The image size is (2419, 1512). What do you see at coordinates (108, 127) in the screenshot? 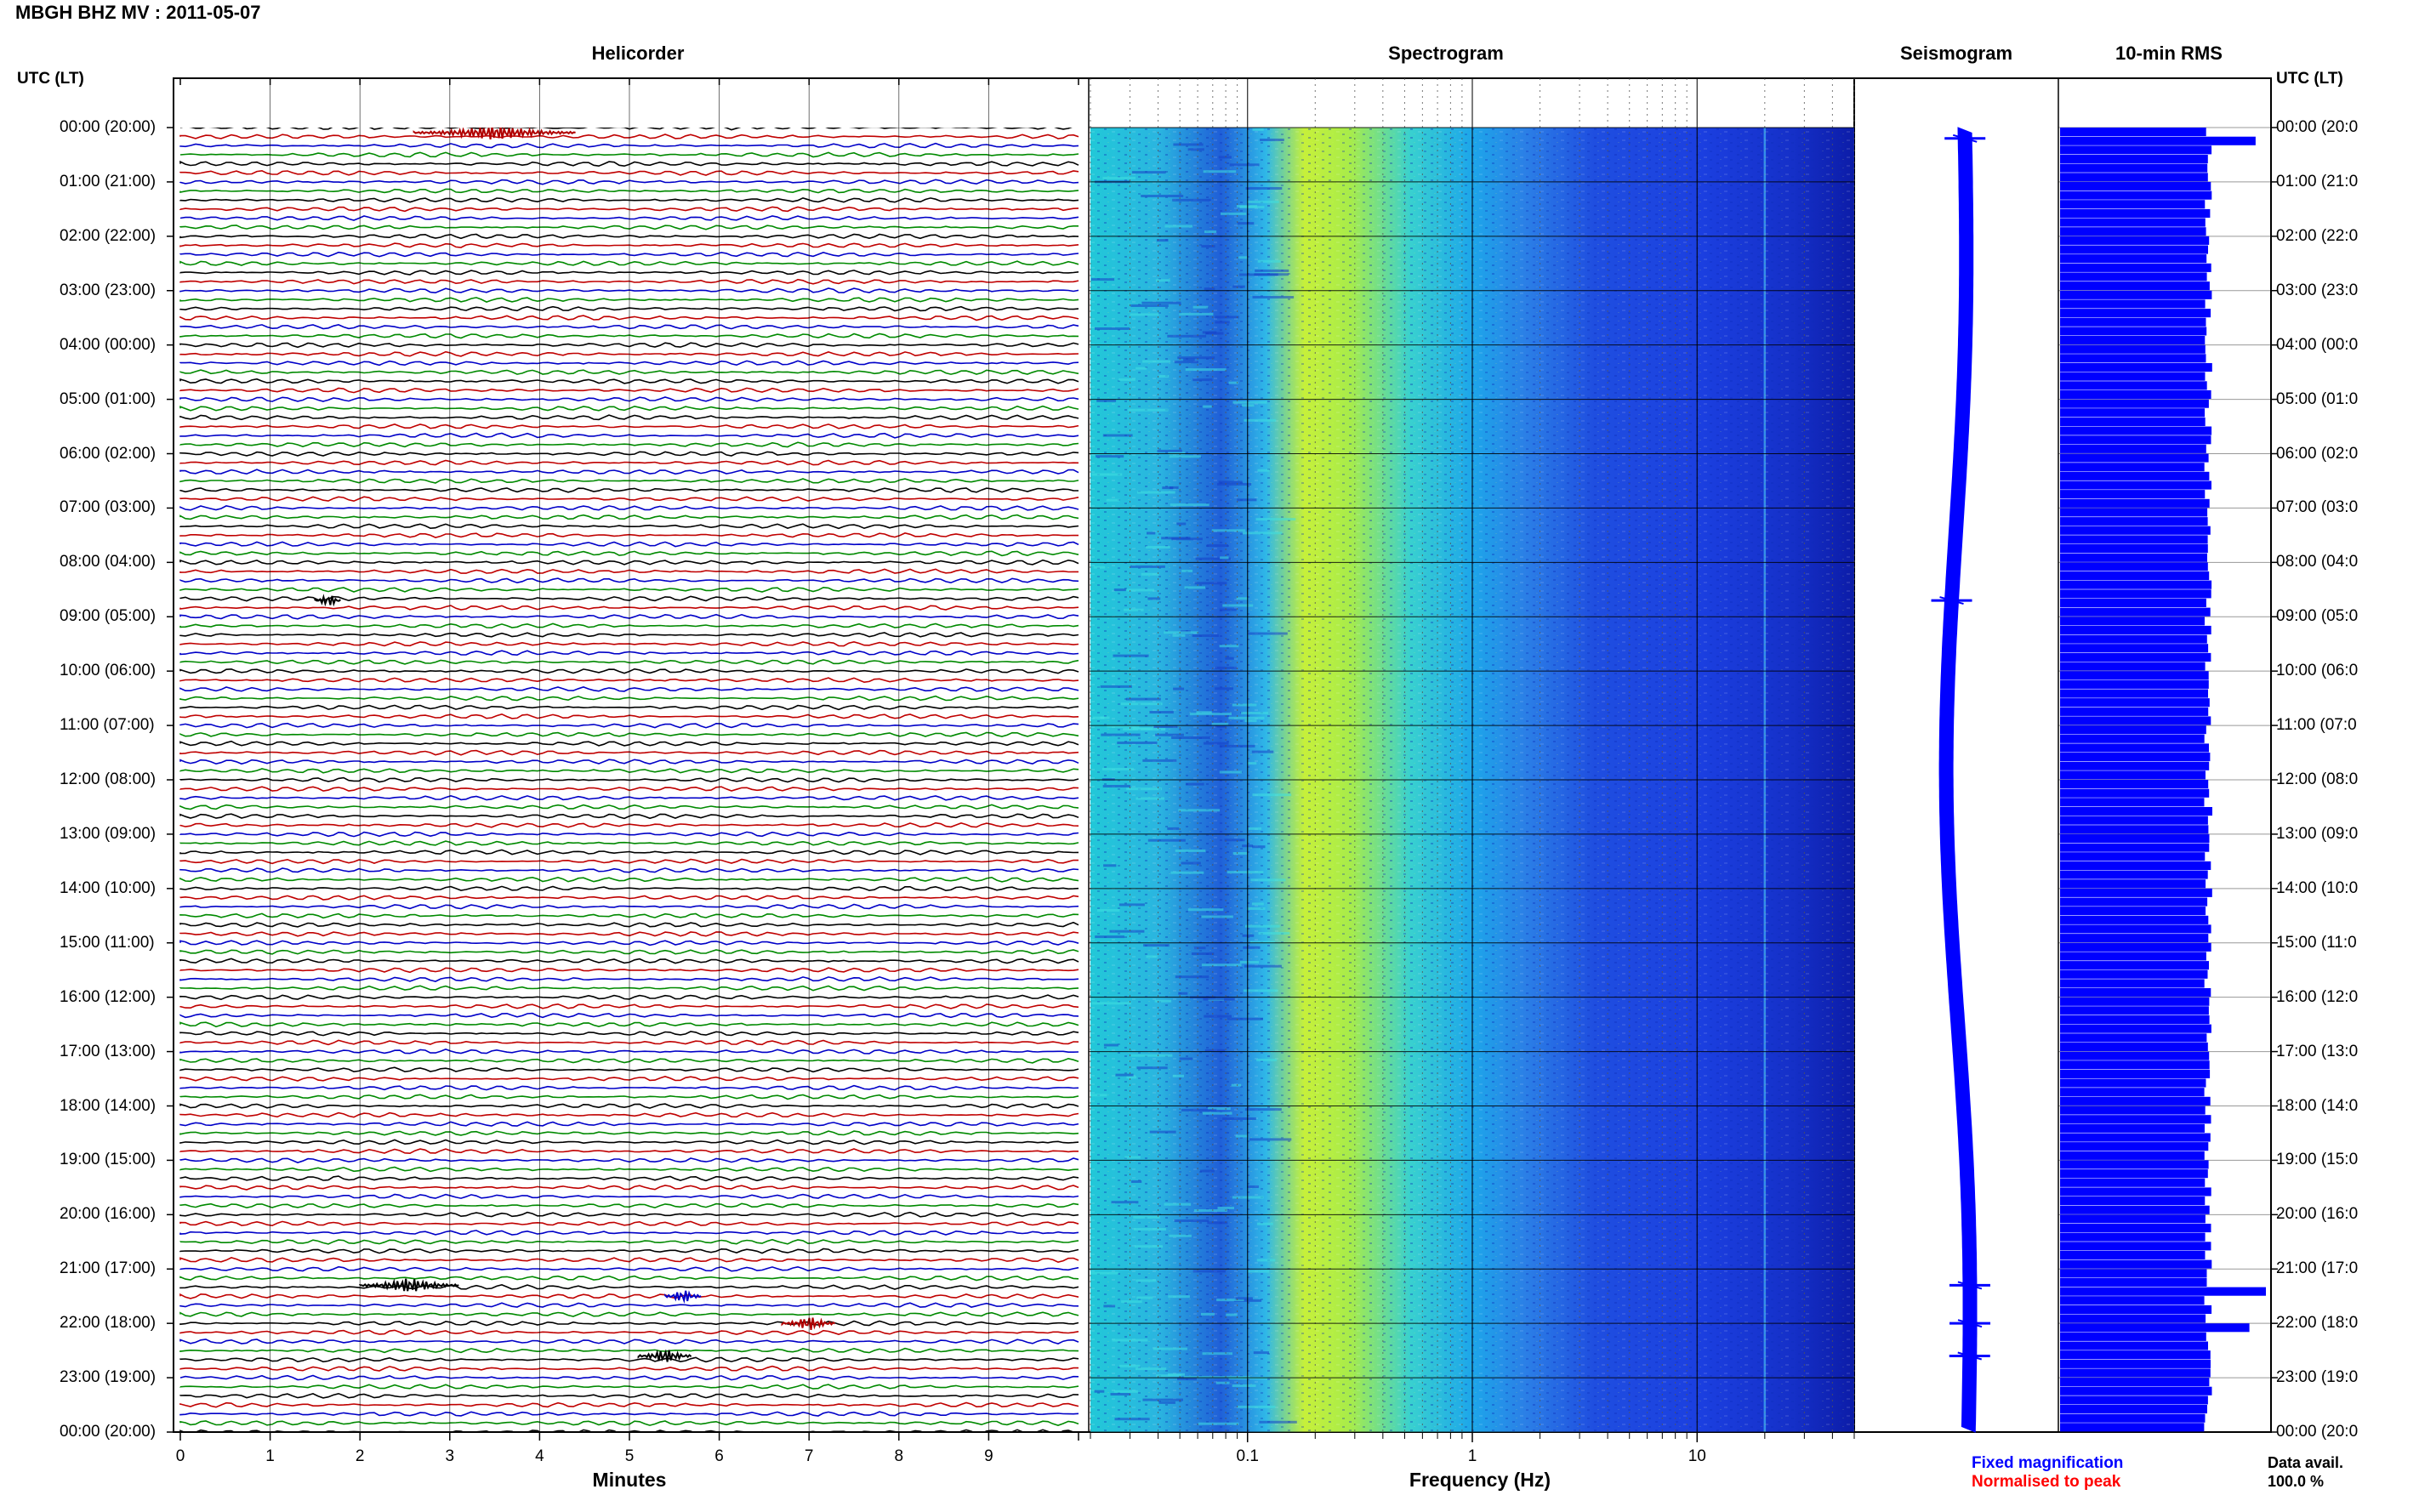
I see `time-label-left: 00:00 (20:00)` at bounding box center [108, 127].